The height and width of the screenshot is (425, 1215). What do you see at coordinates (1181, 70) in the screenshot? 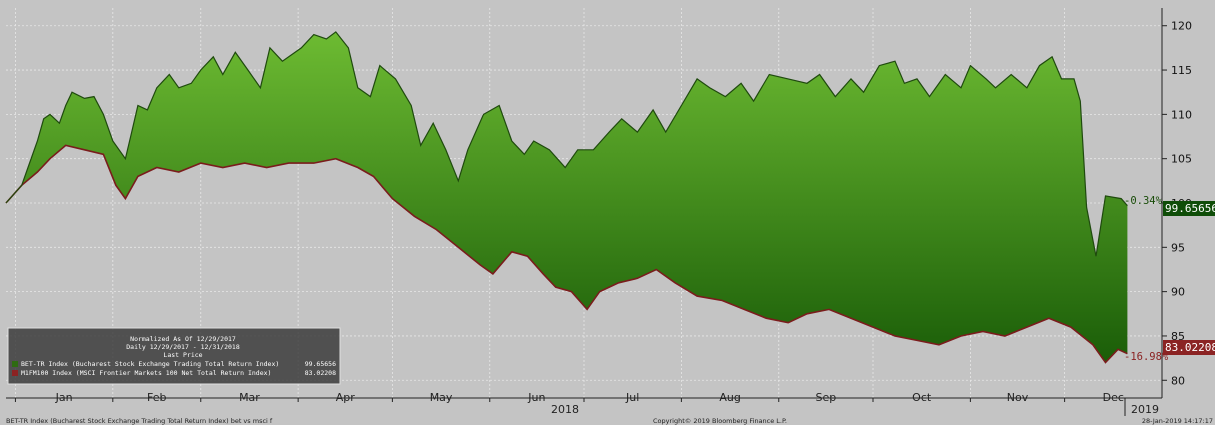
I see `y-tick-label: 115` at bounding box center [1181, 70].